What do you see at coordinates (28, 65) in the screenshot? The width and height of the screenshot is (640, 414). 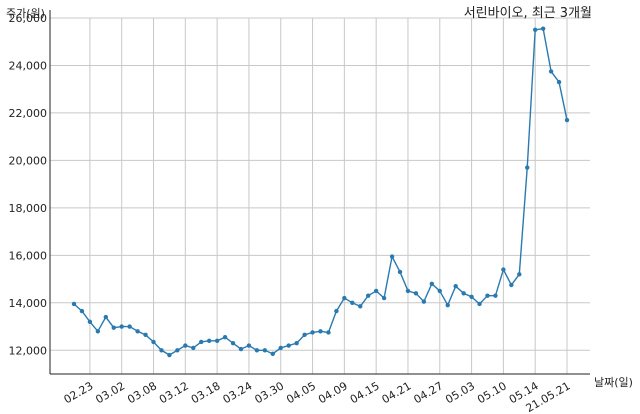 I see `y-tick-label: 24,000` at bounding box center [28, 65].